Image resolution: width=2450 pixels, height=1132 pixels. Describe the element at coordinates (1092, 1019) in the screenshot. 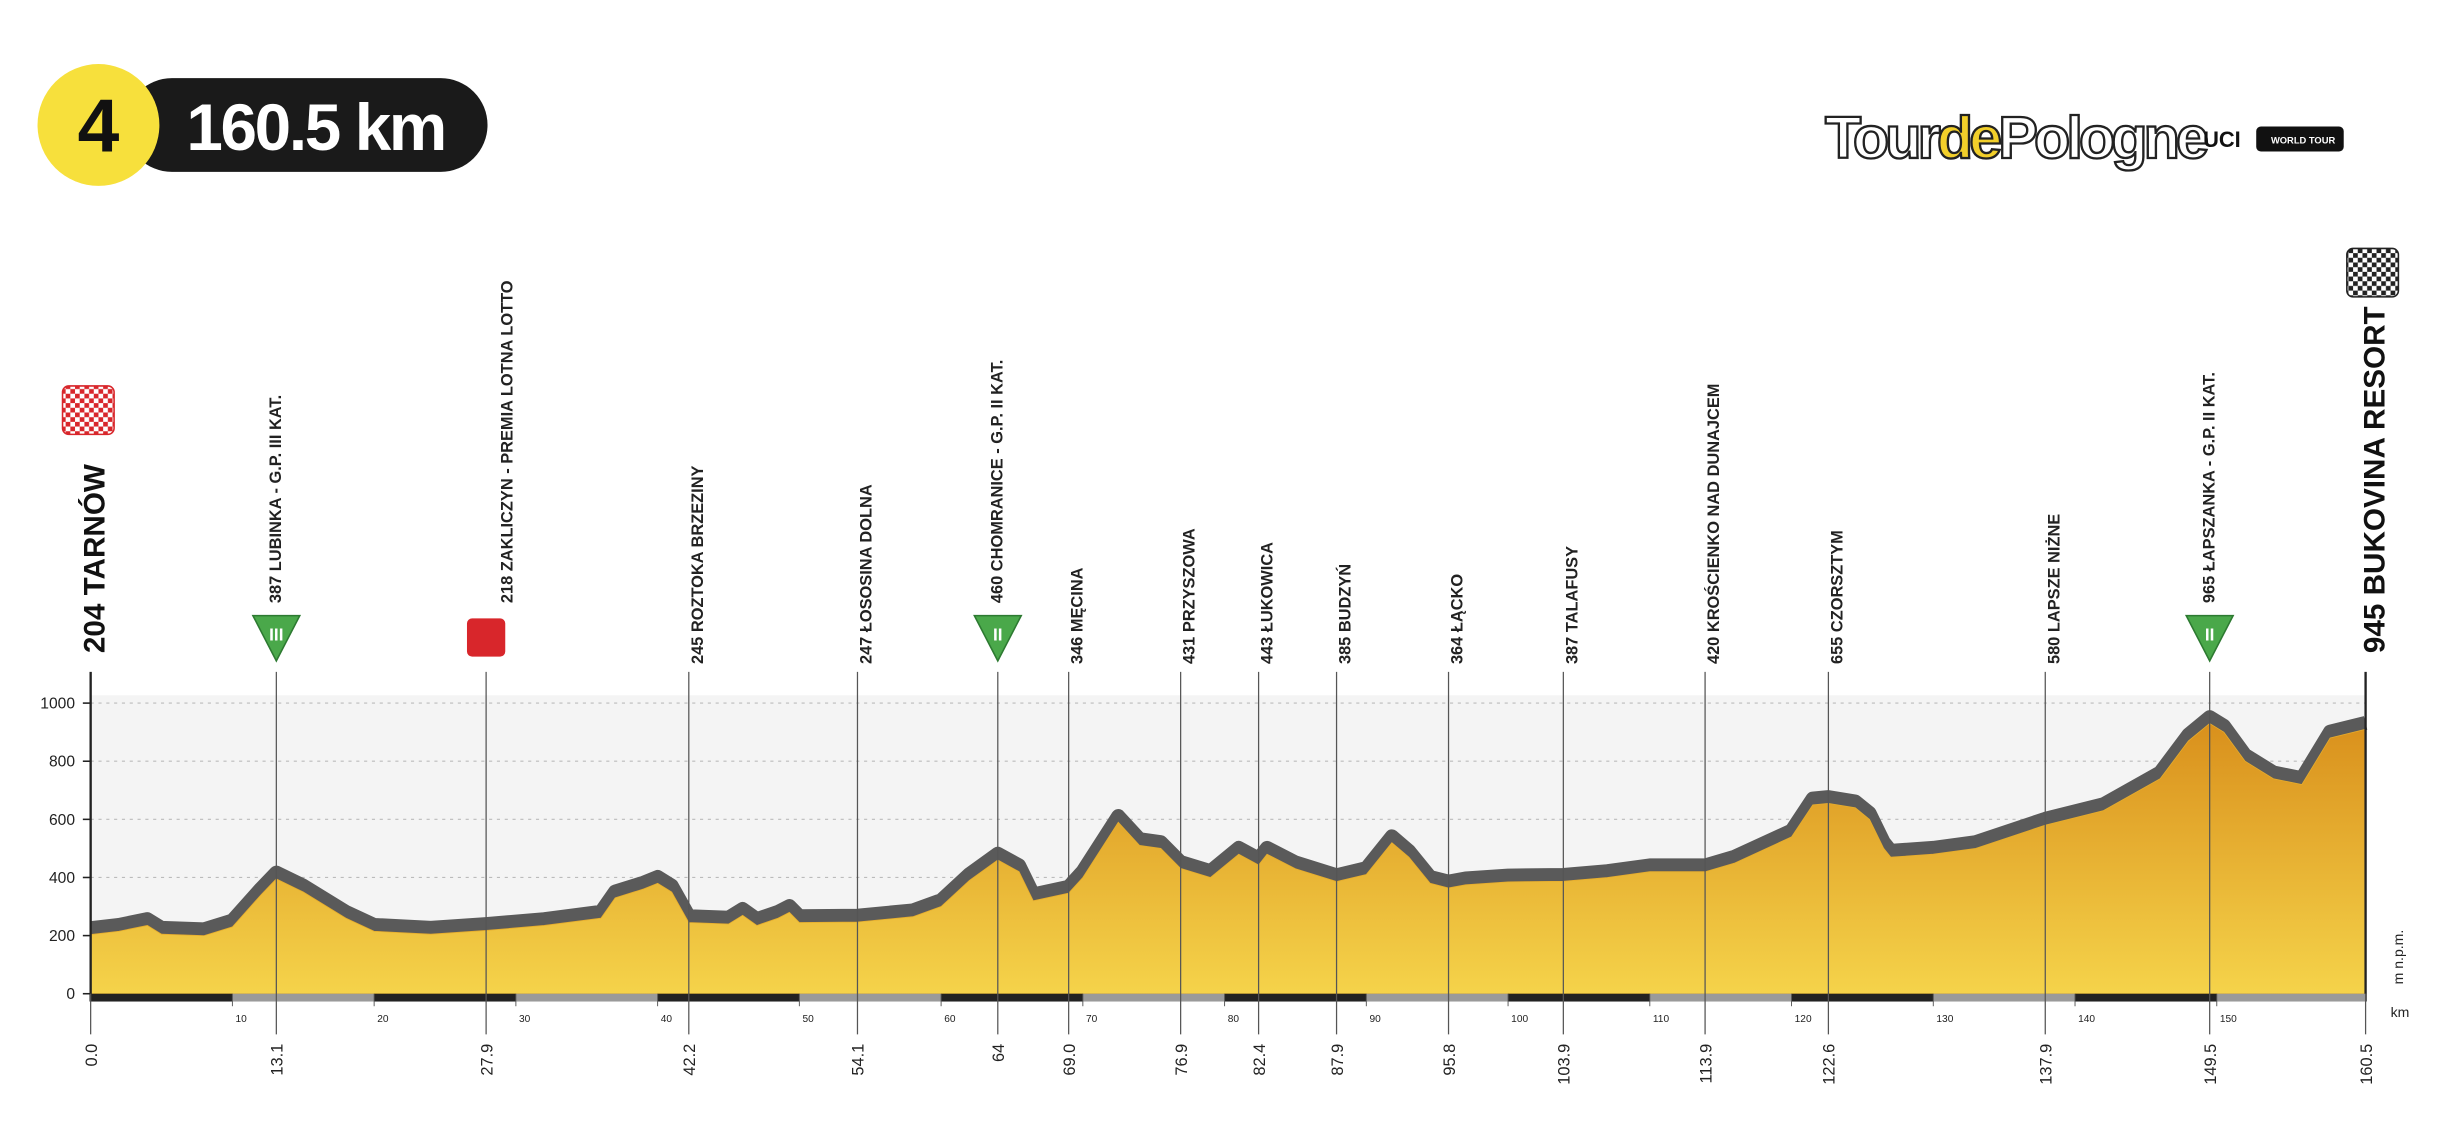

I see `x-tick-label: 70` at that location.